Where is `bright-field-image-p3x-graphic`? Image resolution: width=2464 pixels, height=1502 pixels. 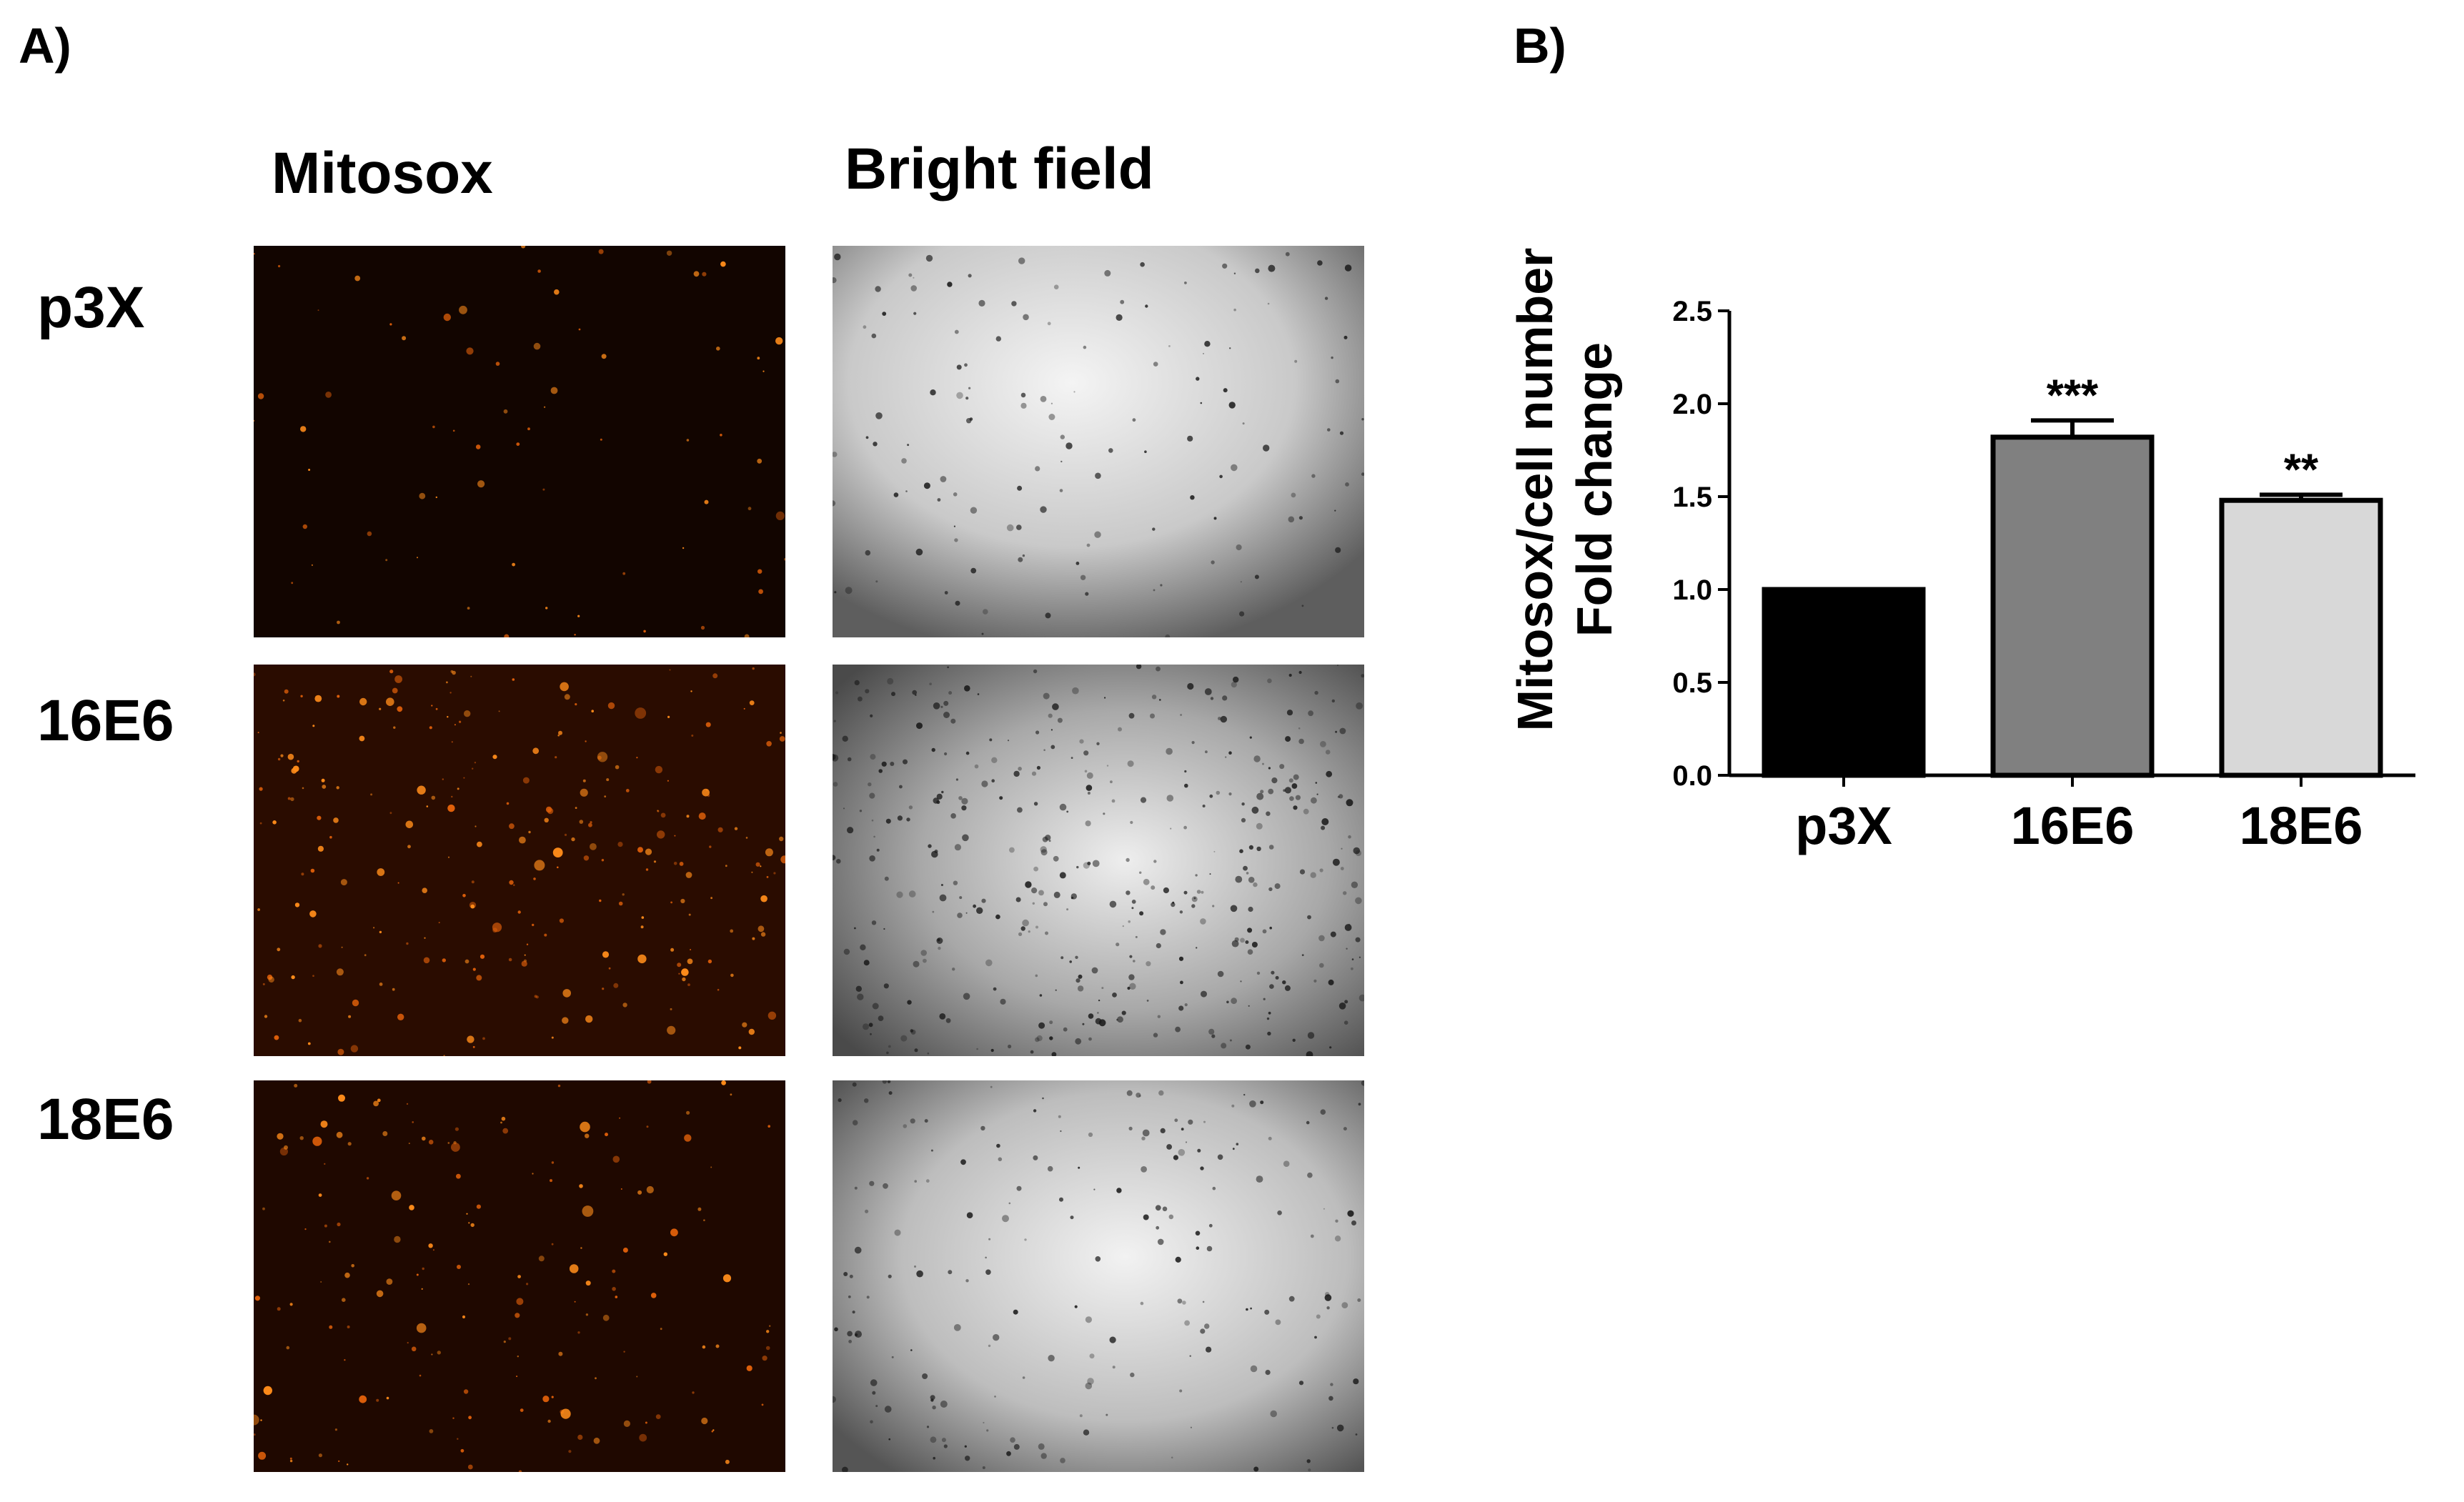 bright-field-image-p3x-graphic is located at coordinates (1098, 441).